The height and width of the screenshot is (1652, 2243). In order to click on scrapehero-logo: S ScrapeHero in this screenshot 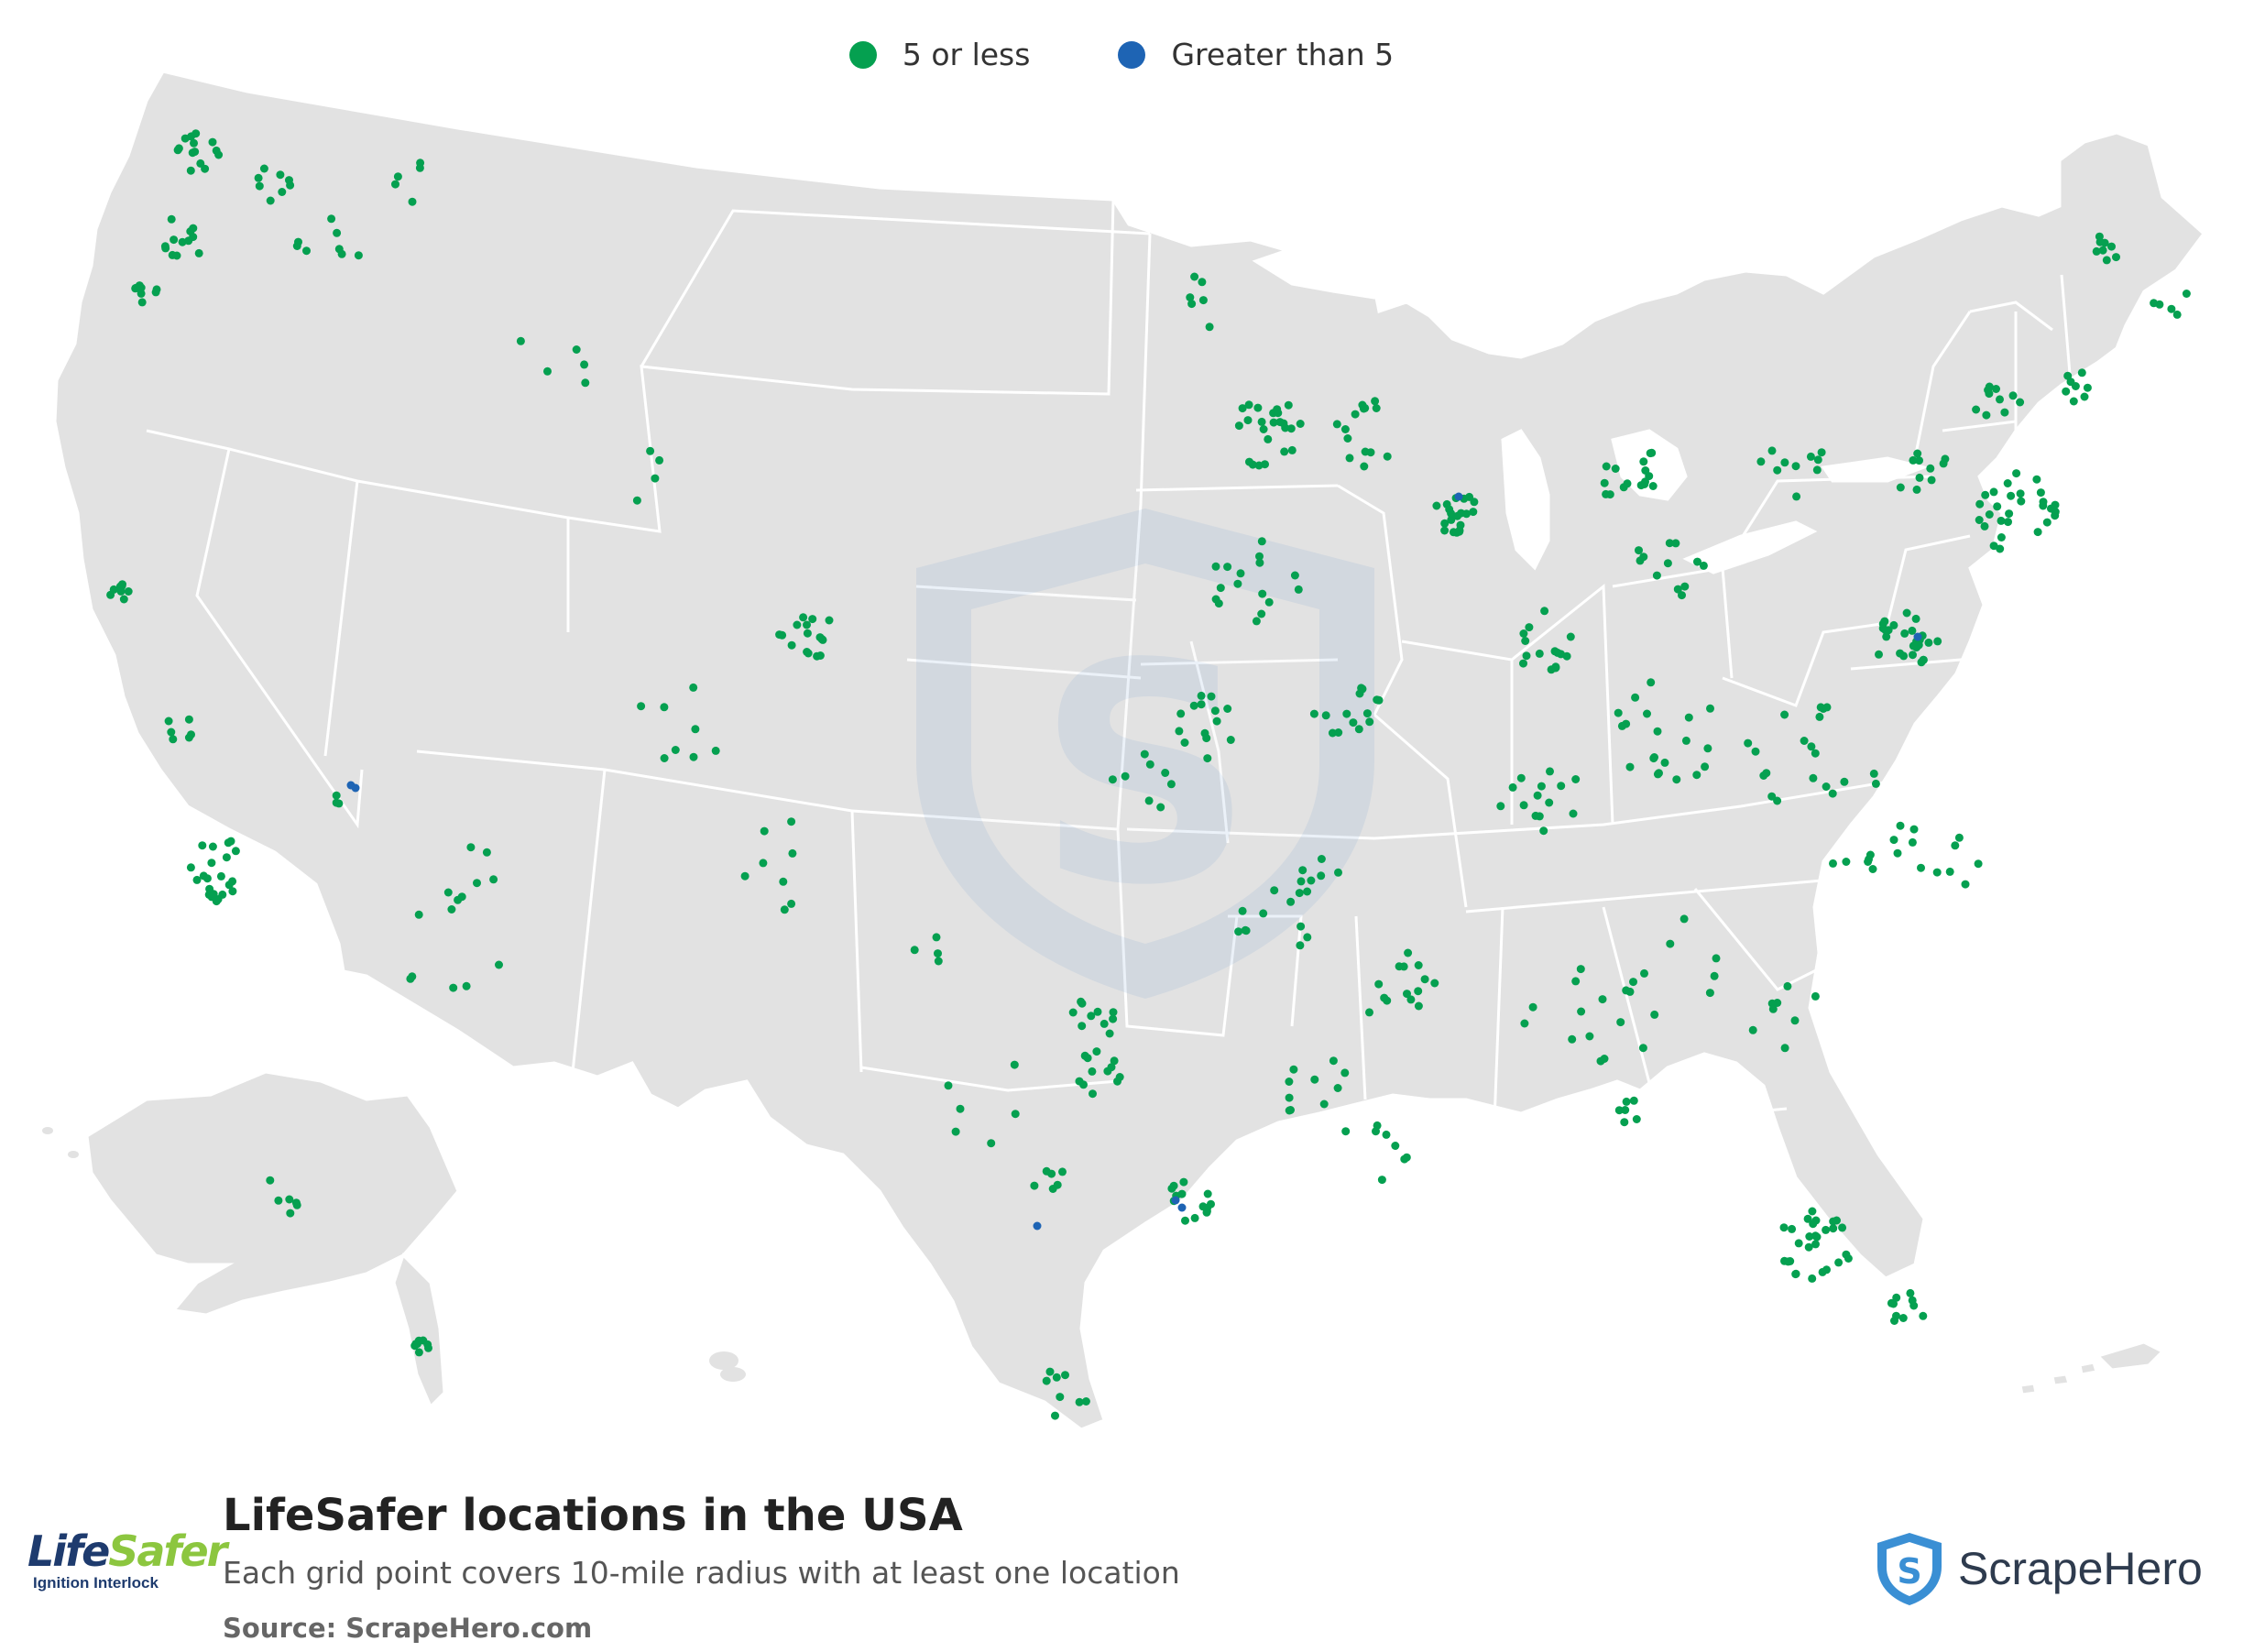, I will do `click(2038, 1568)`.